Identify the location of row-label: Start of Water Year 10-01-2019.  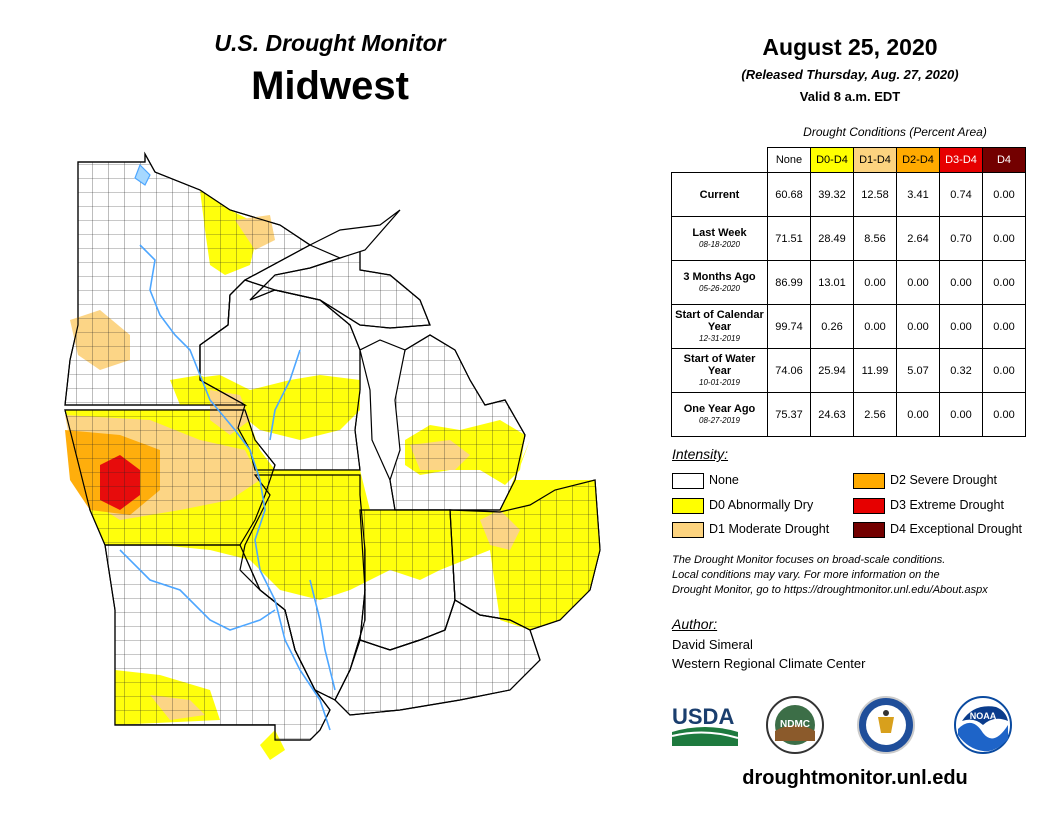
(719, 370).